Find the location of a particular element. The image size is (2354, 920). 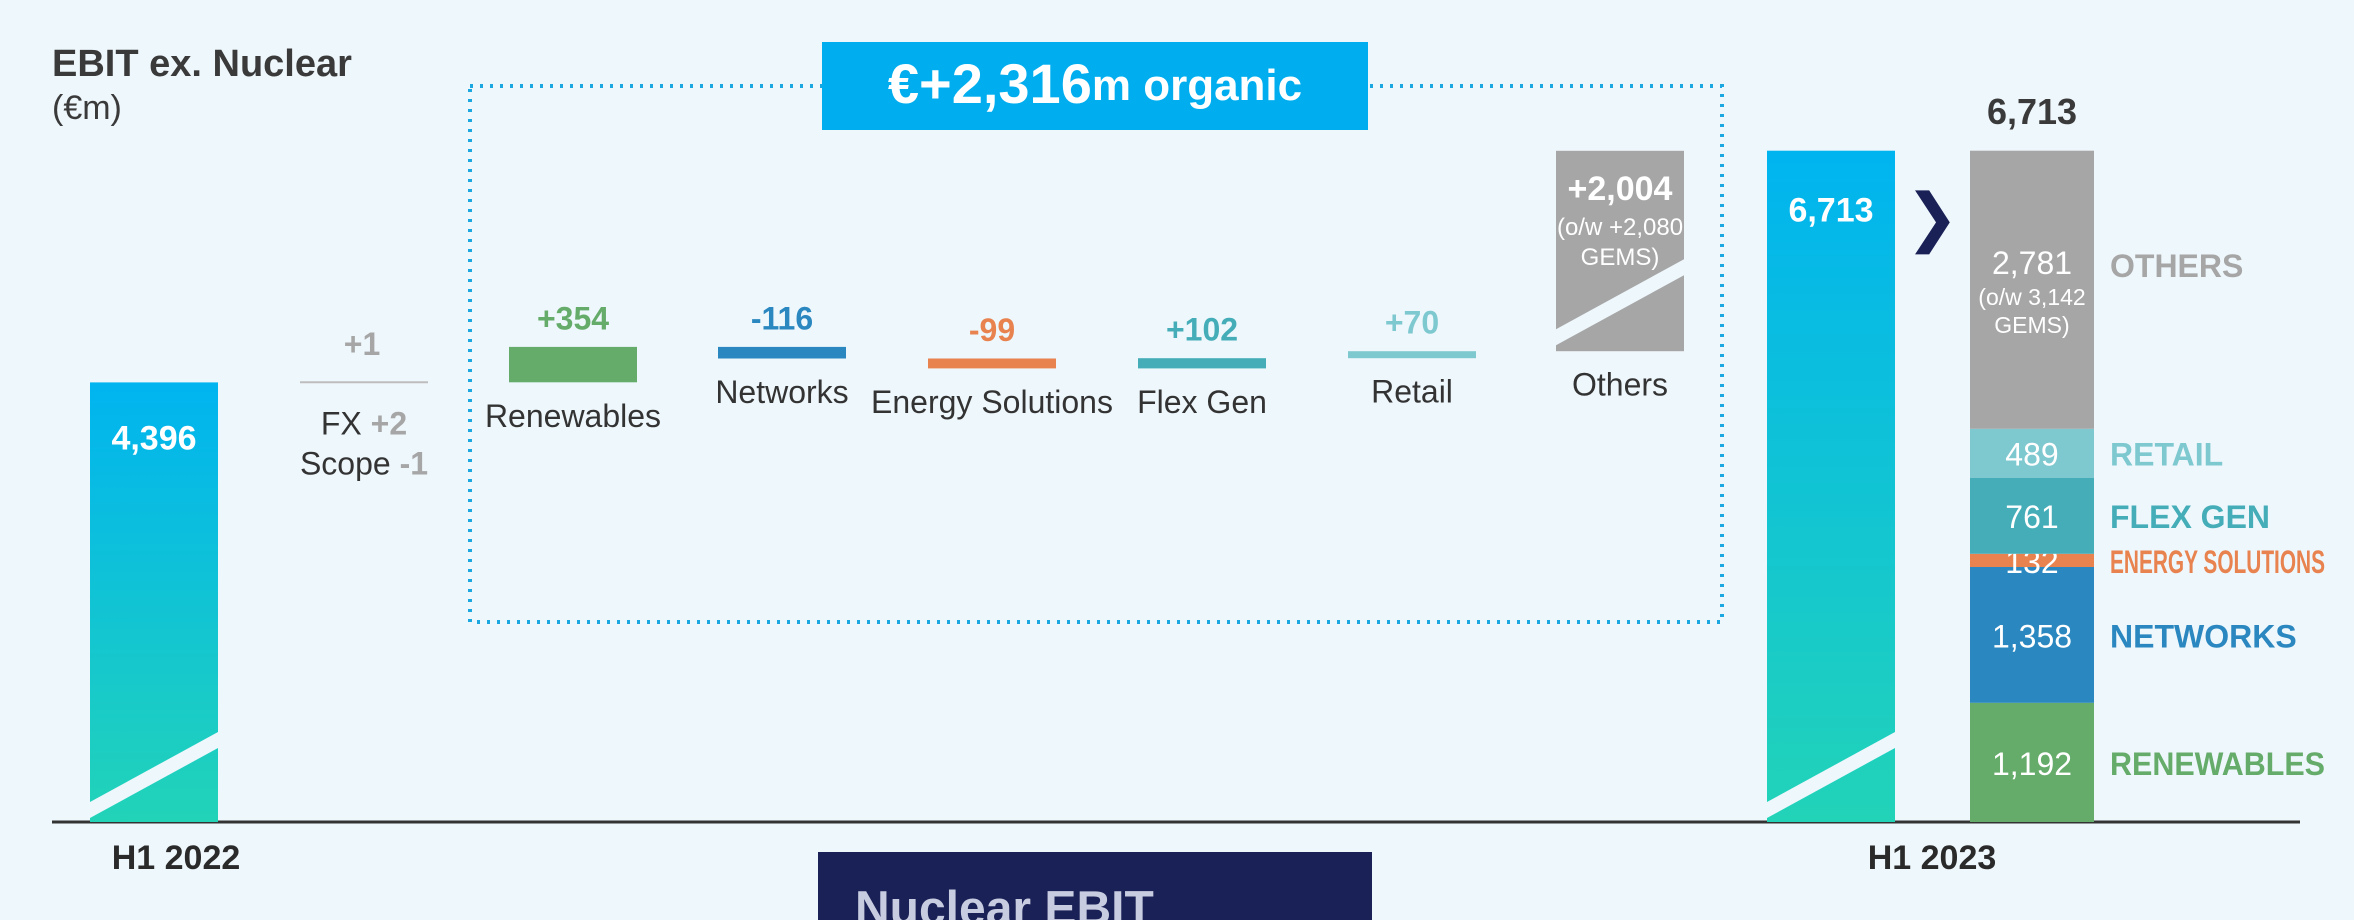

stack-others-note: (o/w 3,142 is located at coordinates (2031, 297).